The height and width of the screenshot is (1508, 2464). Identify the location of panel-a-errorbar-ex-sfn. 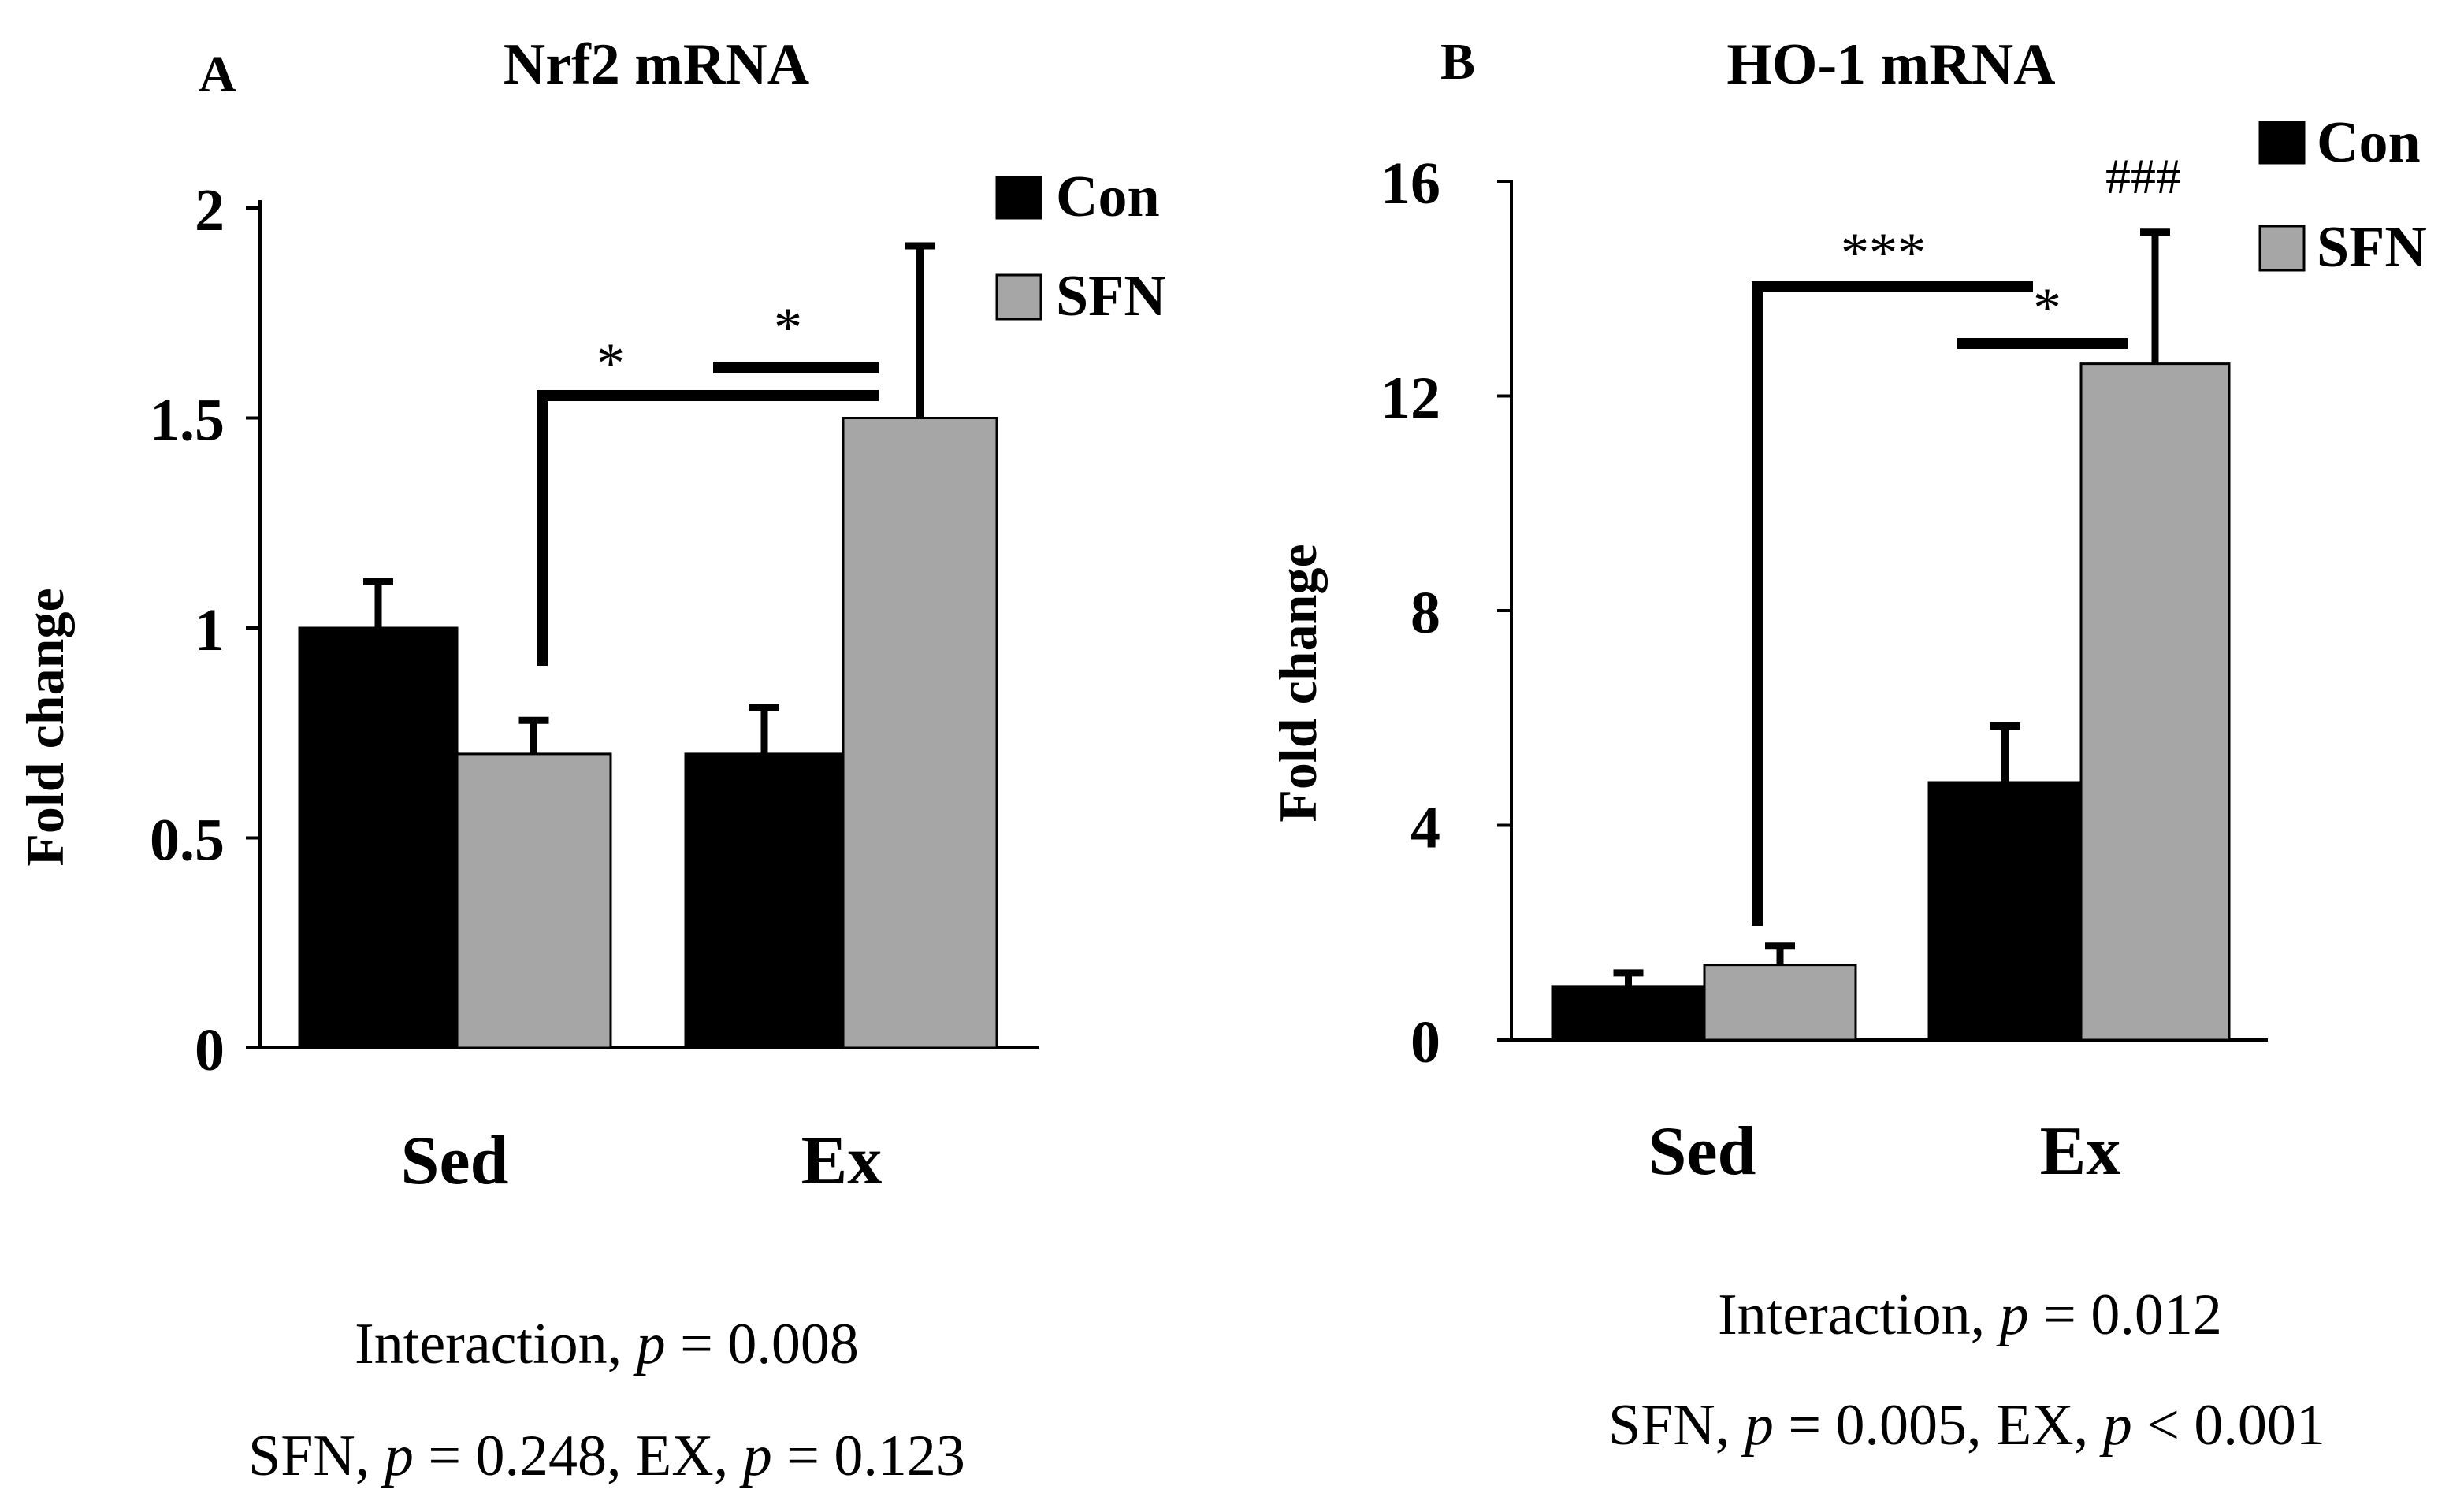
(920, 330).